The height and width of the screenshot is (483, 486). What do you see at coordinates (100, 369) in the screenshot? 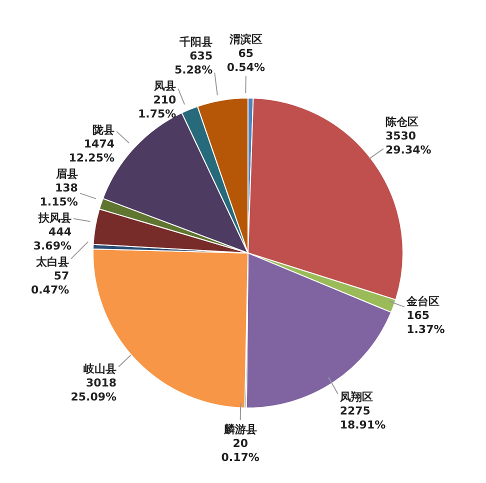
I see `slice-label: 岐山县` at bounding box center [100, 369].